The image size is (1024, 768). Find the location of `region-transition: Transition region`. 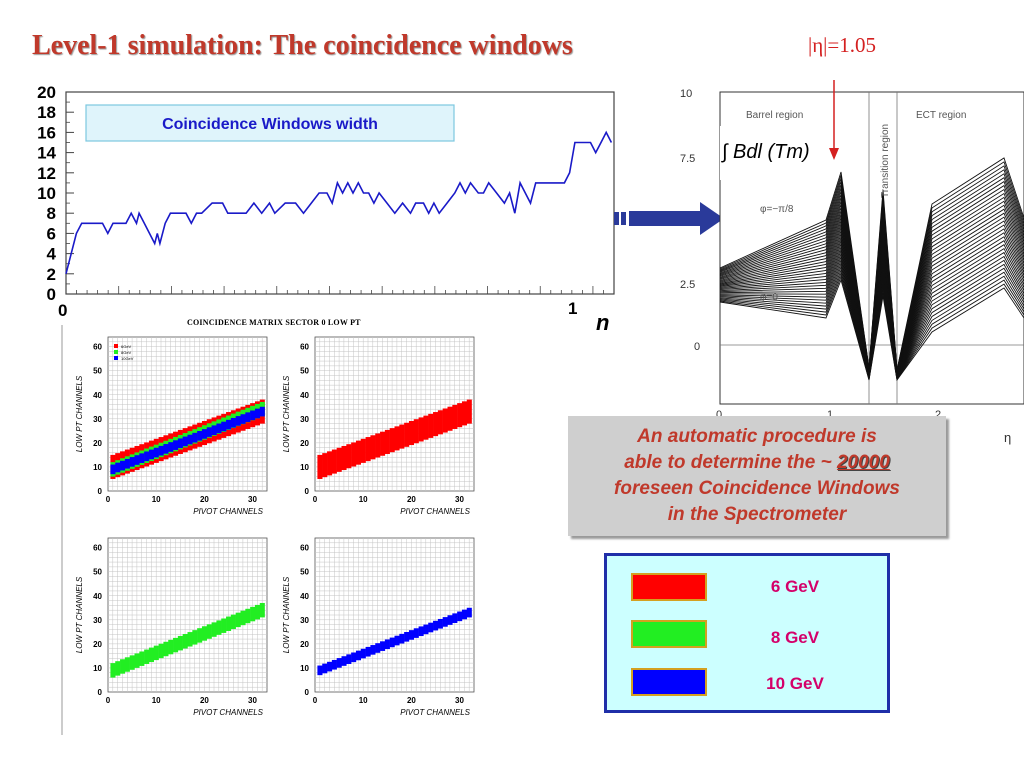

region-transition: Transition region is located at coordinates (885, 161).